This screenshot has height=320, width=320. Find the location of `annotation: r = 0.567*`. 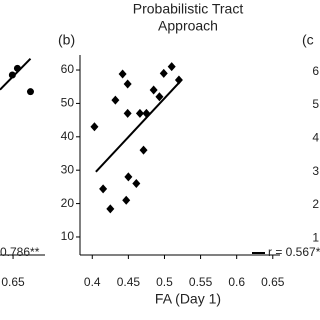

annotation: r = 0.567* is located at coordinates (294, 252).